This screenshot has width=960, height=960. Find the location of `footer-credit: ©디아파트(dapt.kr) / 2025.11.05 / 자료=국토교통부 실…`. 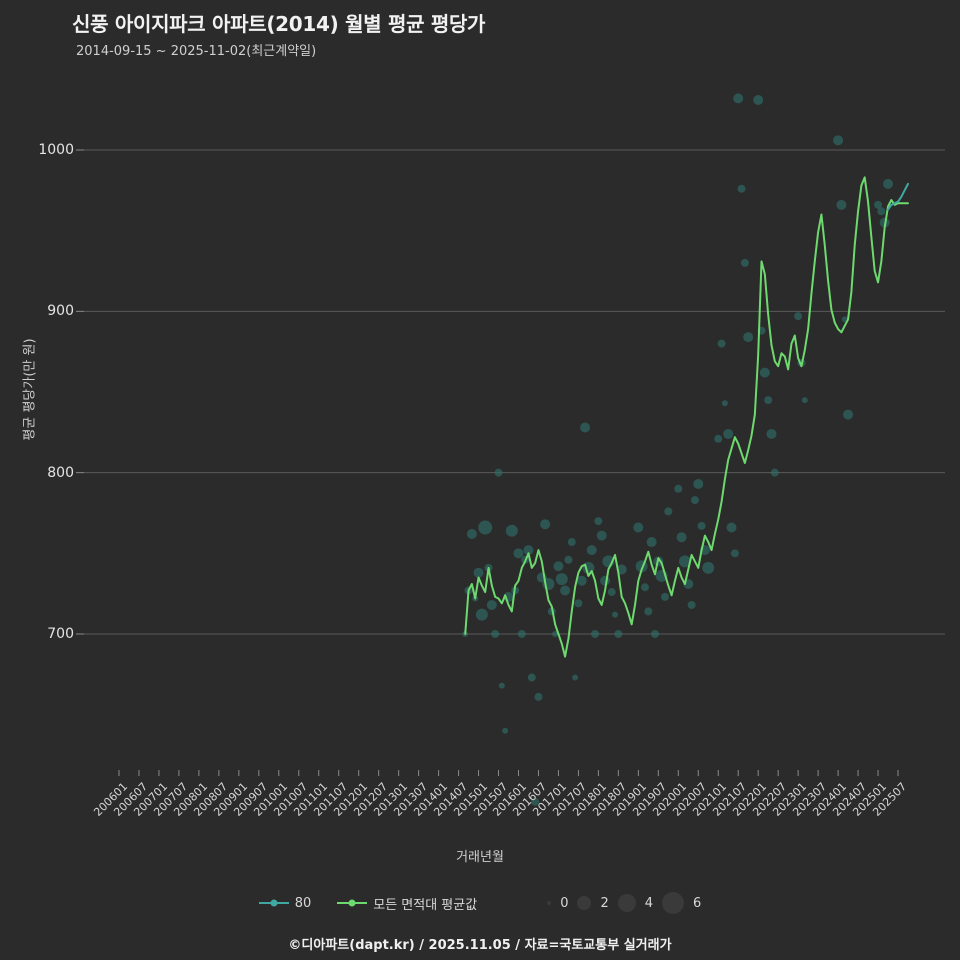

footer-credit: ©디아파트(dapt.kr) / 2025.11.05 / 자료=국토교통부 실… is located at coordinates (480, 945).